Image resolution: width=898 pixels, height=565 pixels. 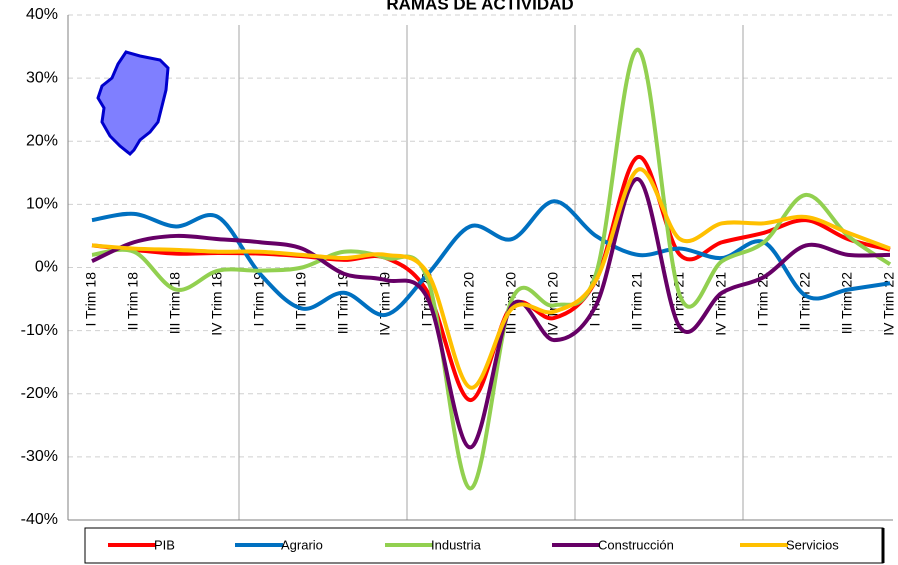 I want to click on x-tick-label: I Trim 19, so click(x=259, y=299).